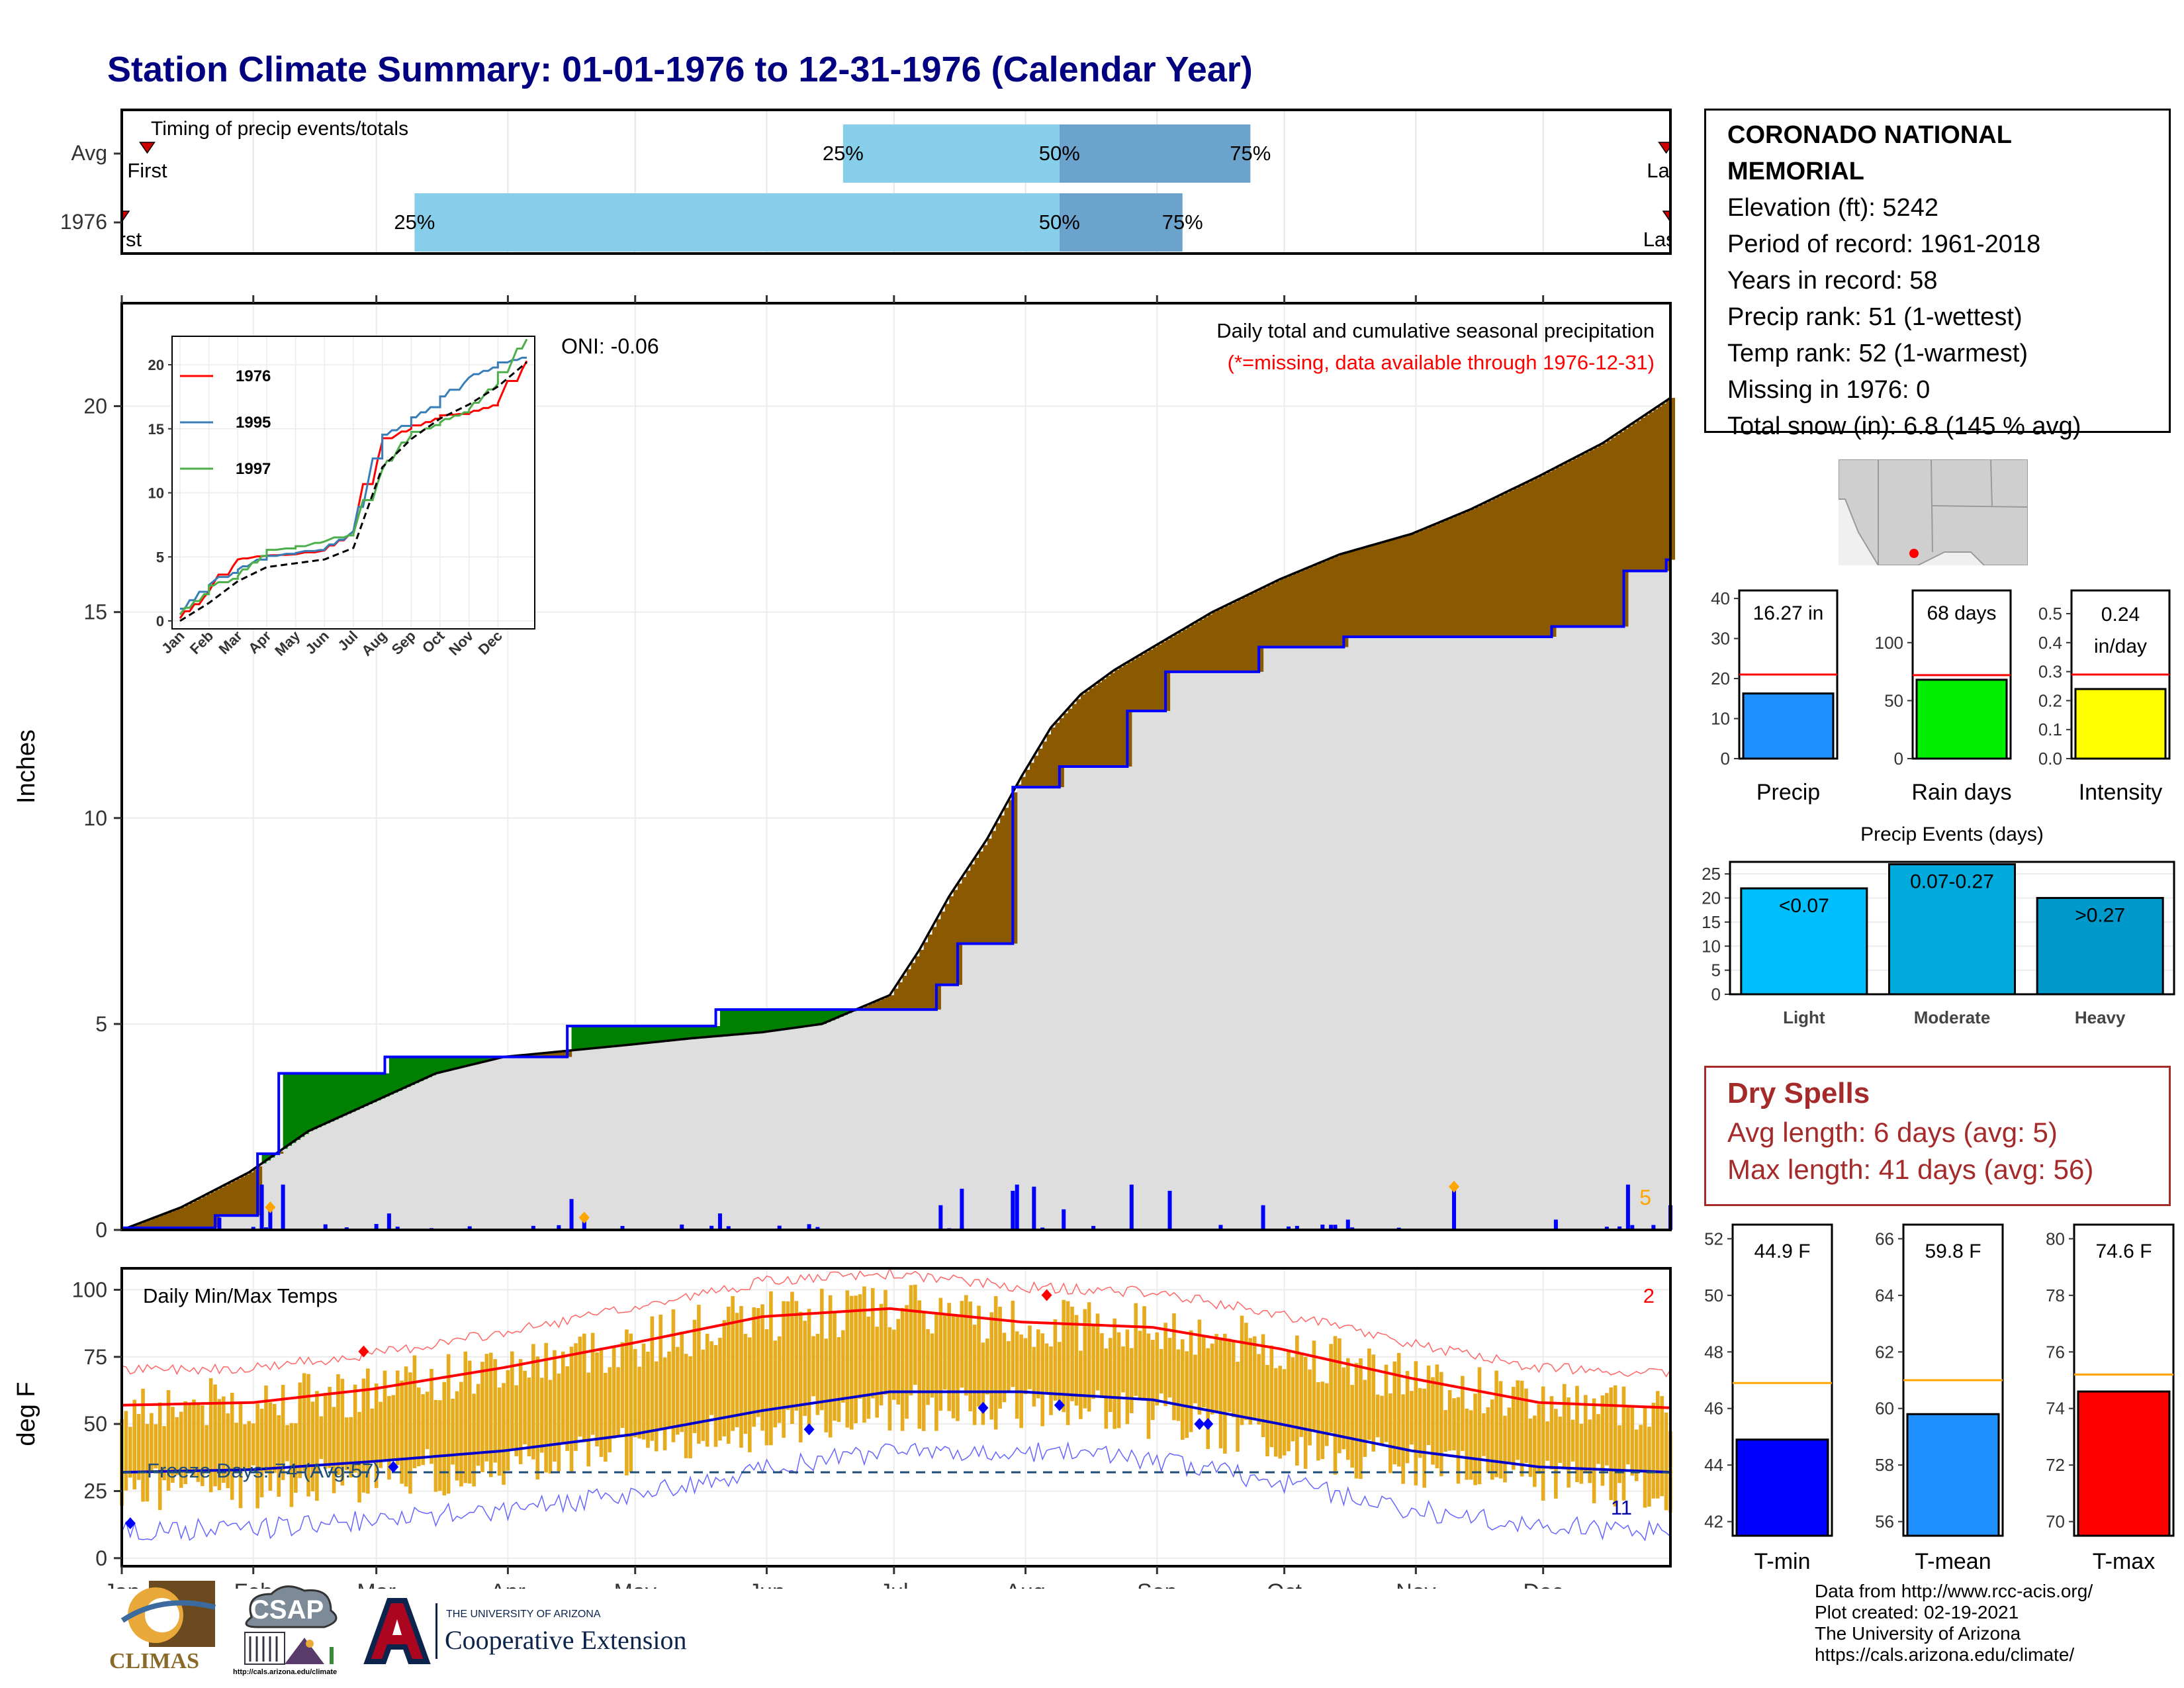  What do you see at coordinates (737, 222) in the screenshot?
I see `timing-bar-q1-q2` at bounding box center [737, 222].